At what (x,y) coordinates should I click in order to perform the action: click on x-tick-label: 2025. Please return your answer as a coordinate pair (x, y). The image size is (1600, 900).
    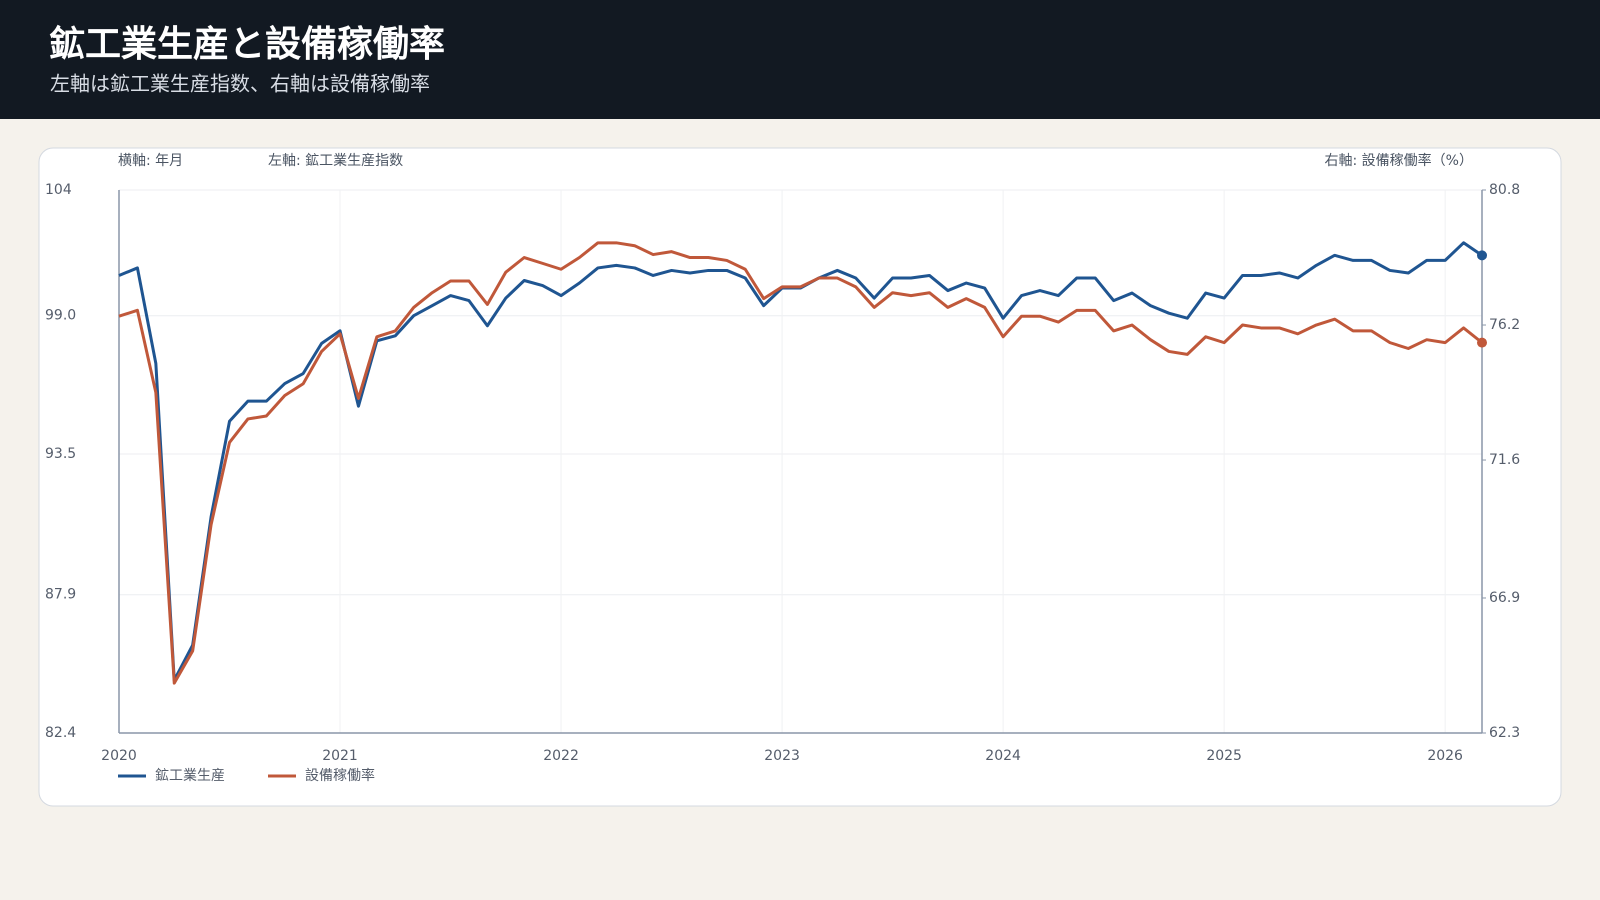
    Looking at the image, I should click on (1224, 756).